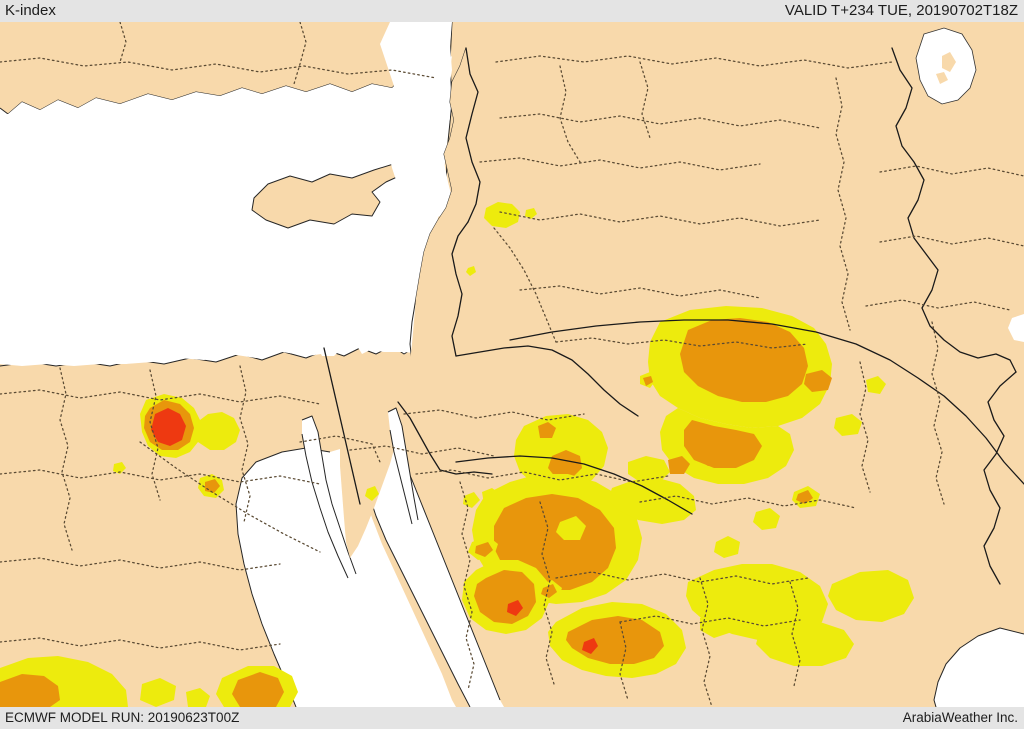  I want to click on valid-time-label: VALID T+234 TUE, 20190702T18Z, so click(901, 10).